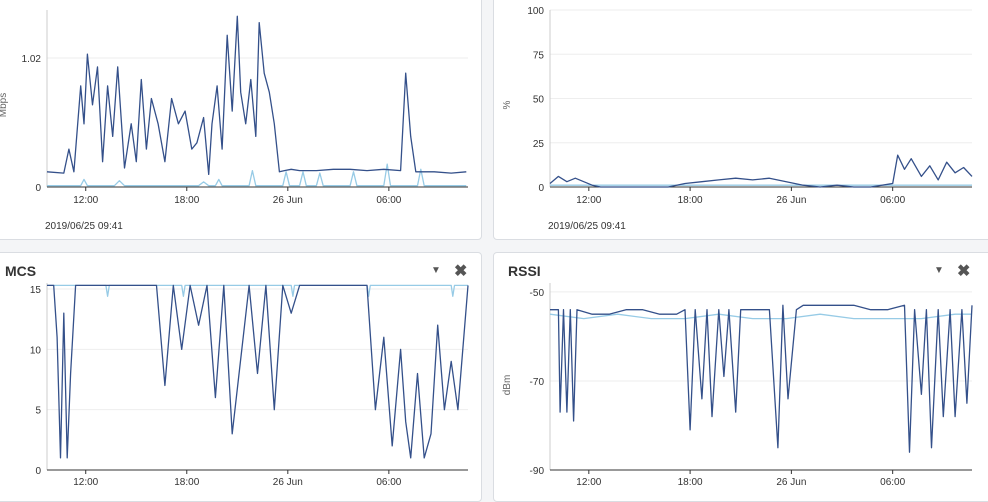 The height and width of the screenshot is (502, 988). Describe the element at coordinates (539, 144) in the screenshot. I see `y-tick-label: 25` at that location.